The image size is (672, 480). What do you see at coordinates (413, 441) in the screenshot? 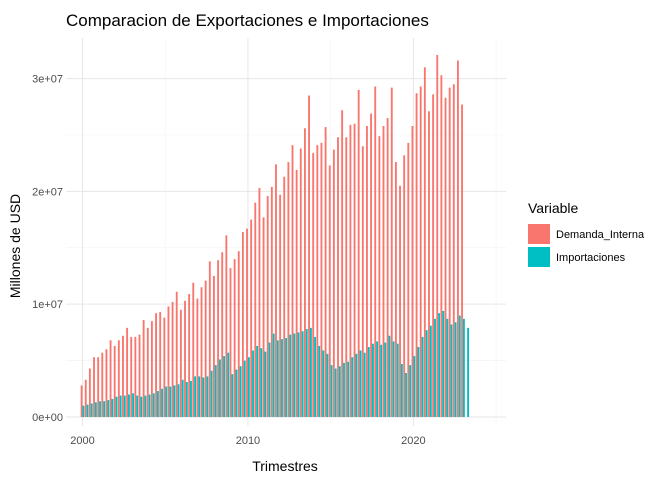
I see `x-tick-label: 2020` at bounding box center [413, 441].